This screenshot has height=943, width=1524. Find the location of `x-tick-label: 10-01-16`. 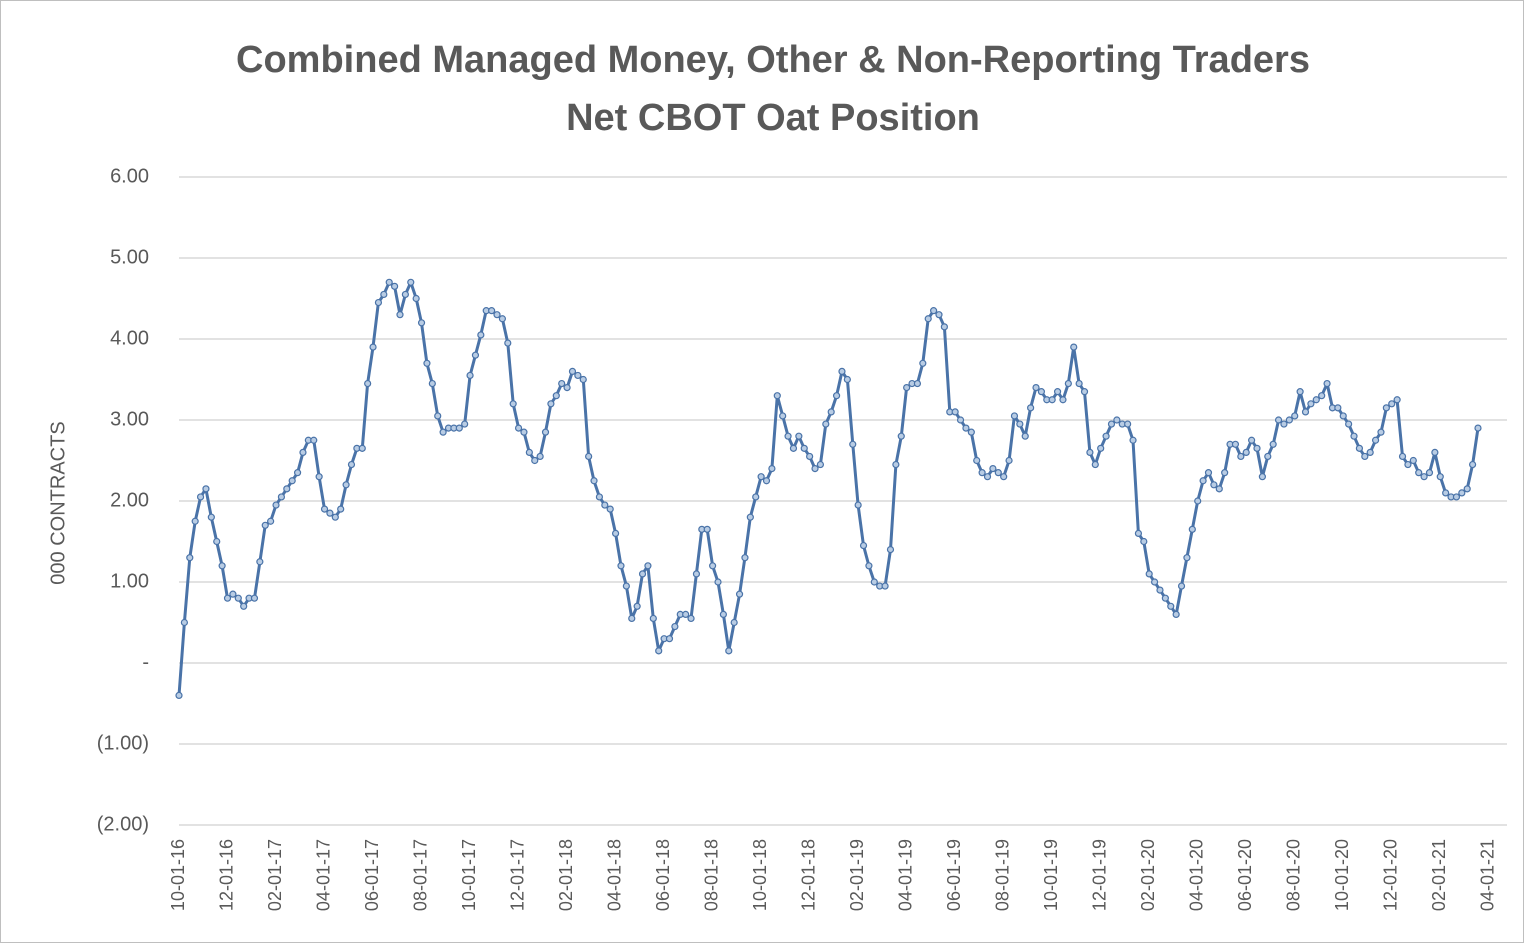

x-tick-label: 10-01-16 is located at coordinates (178, 875).